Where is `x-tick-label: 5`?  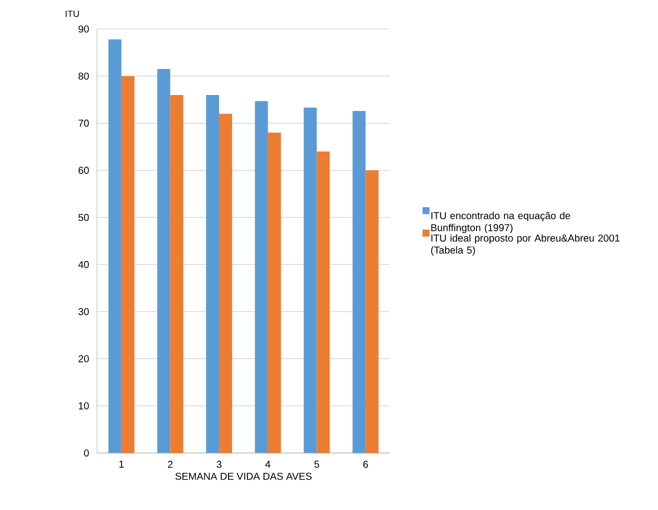
x-tick-label: 5 is located at coordinates (317, 464).